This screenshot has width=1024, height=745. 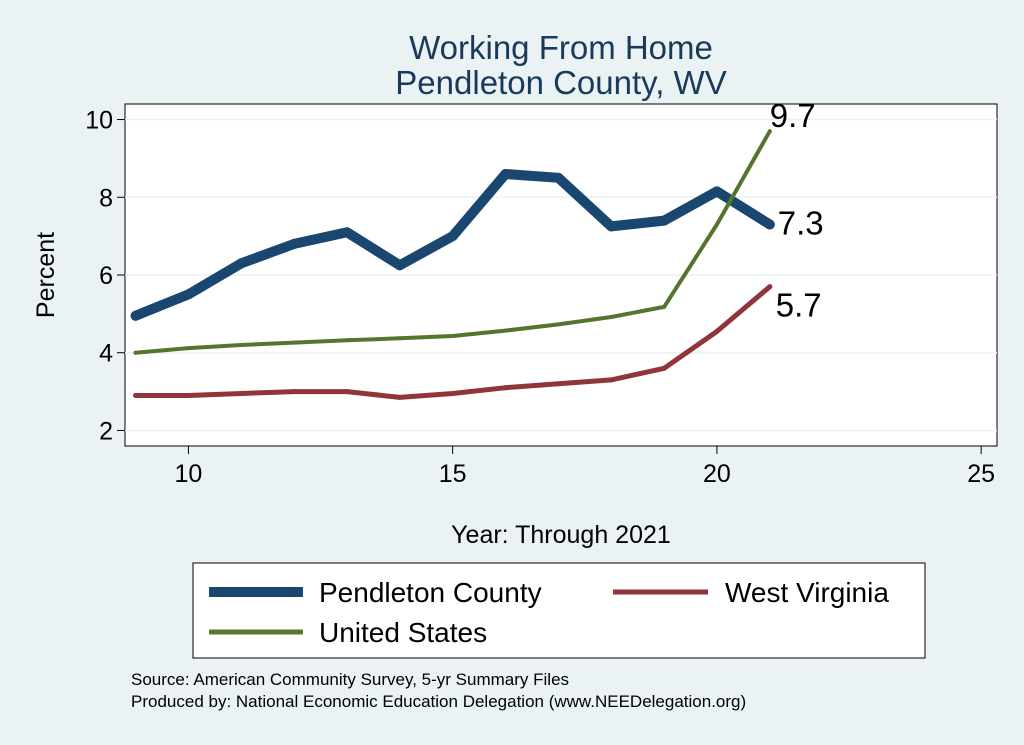 I want to click on end-label-united-states: 9.7, so click(x=793, y=115).